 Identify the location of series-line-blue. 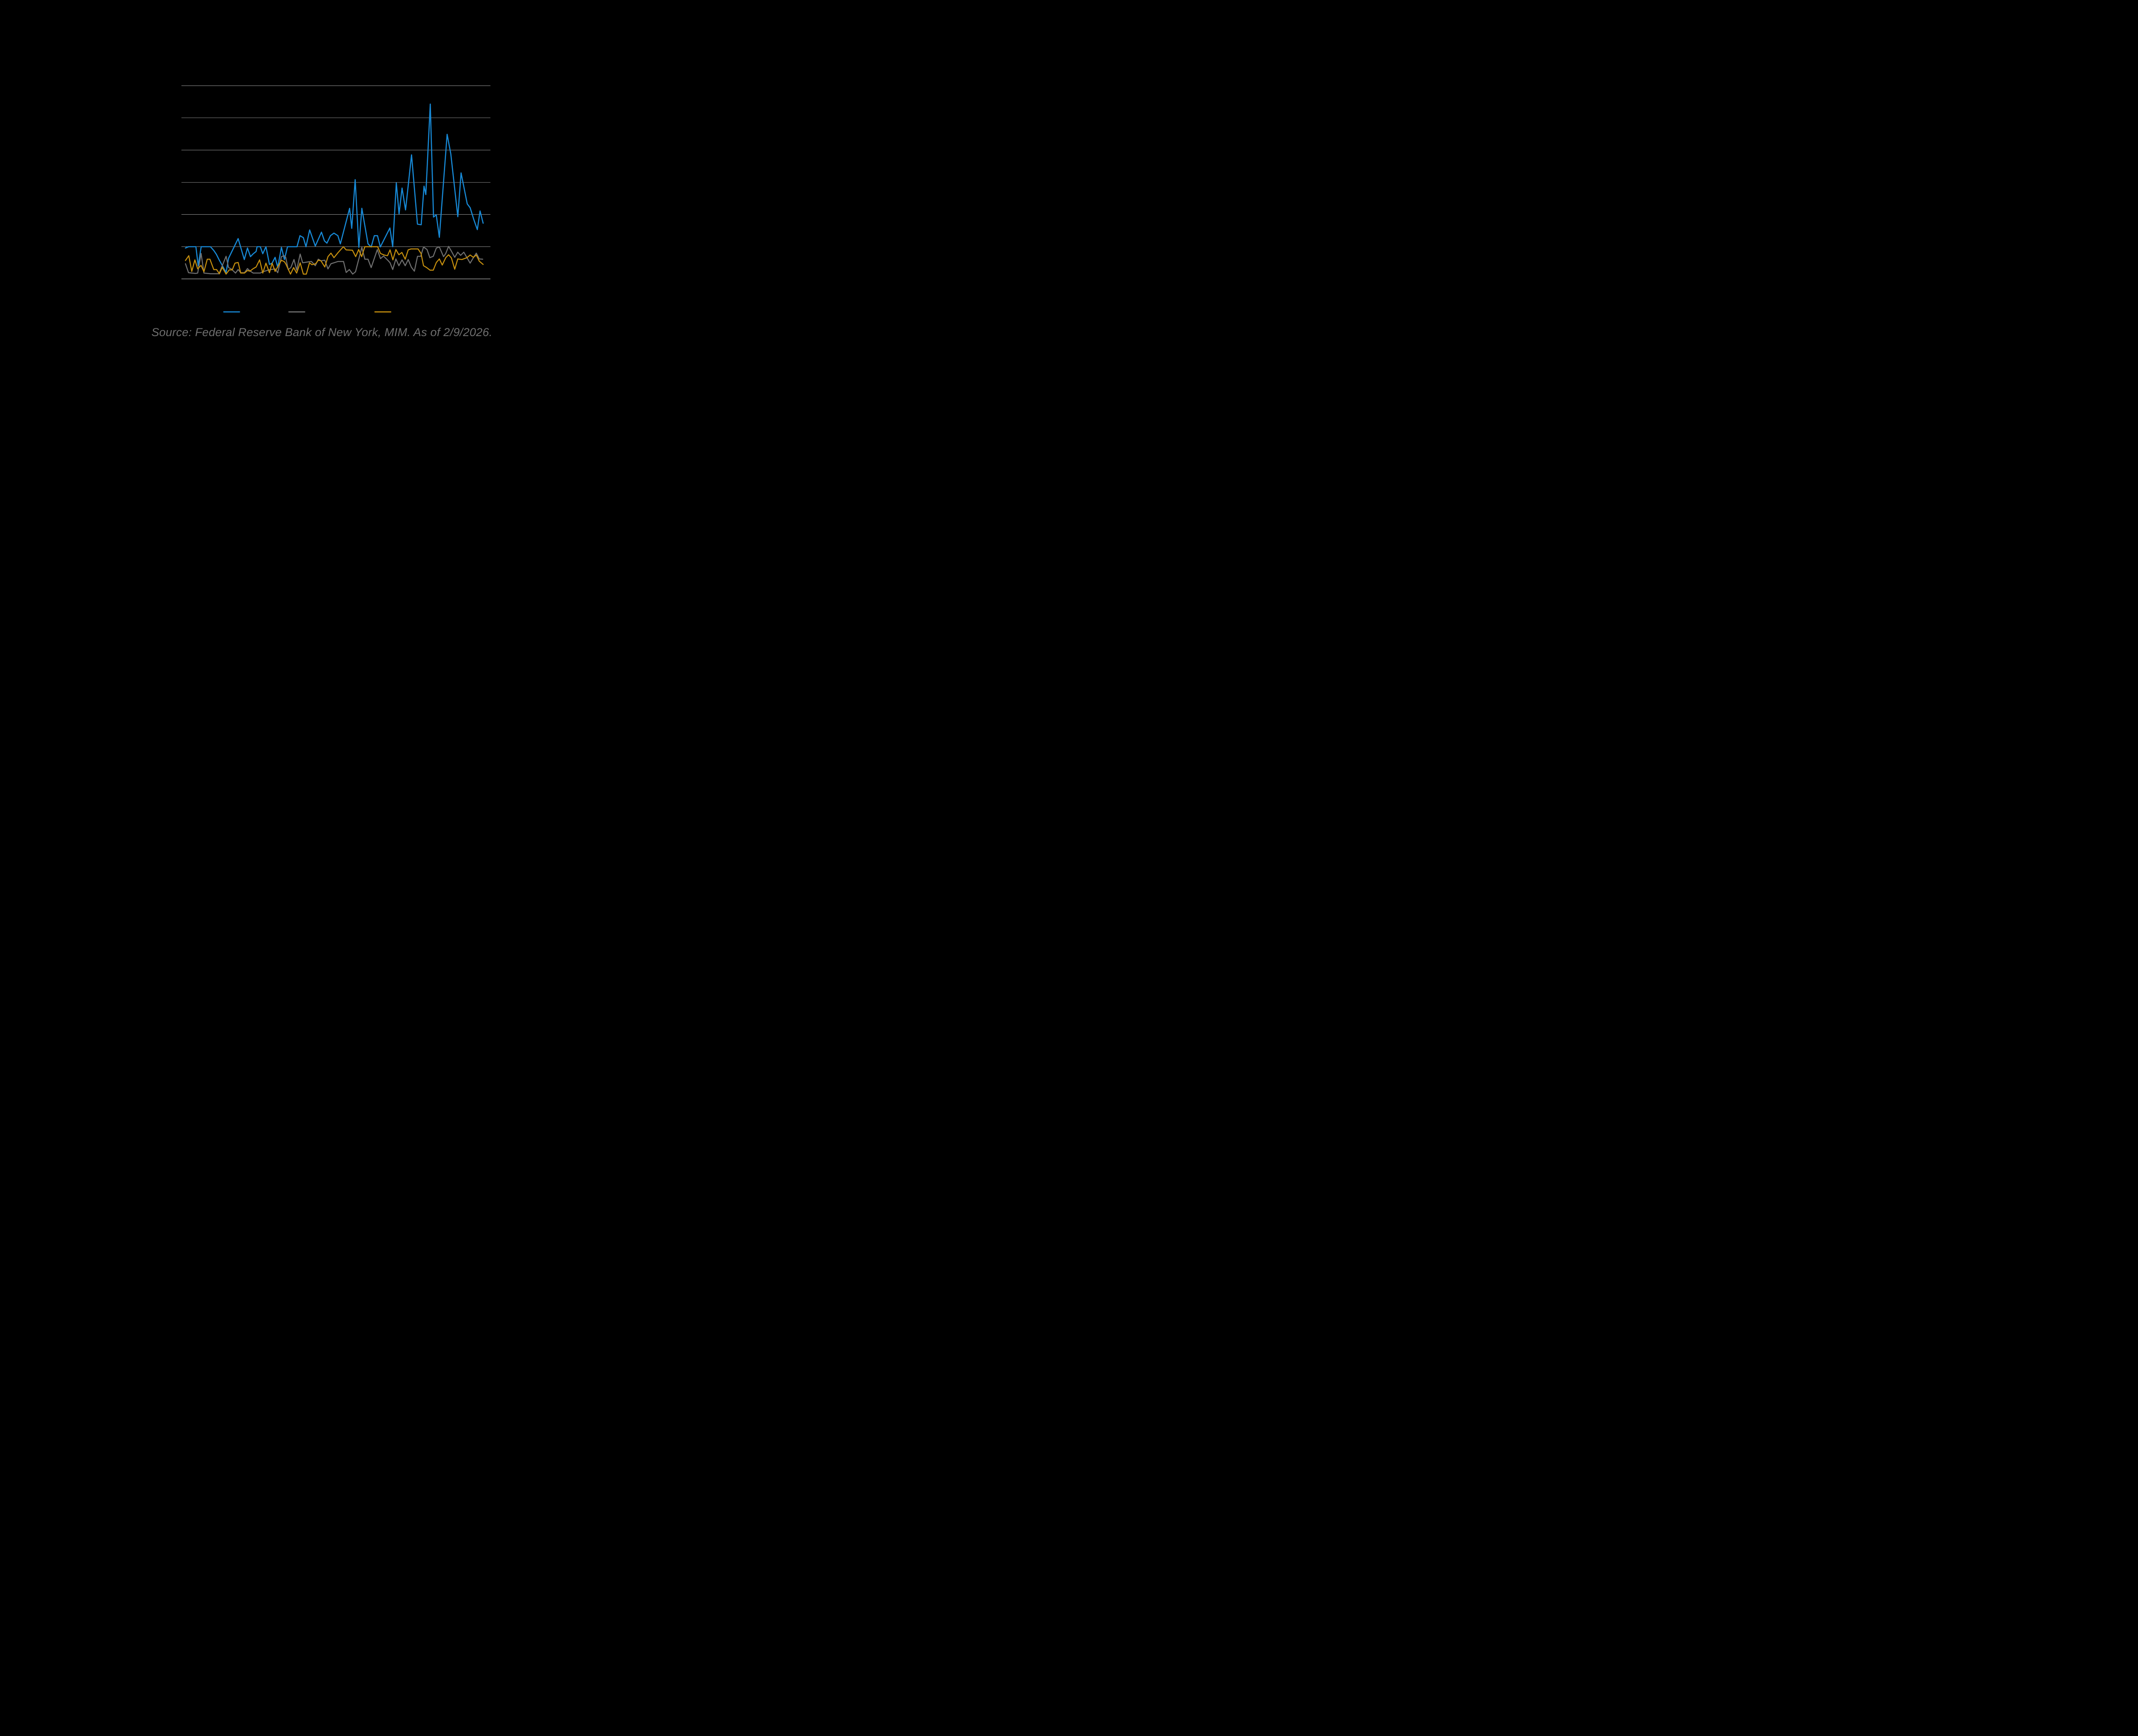
(334, 188).